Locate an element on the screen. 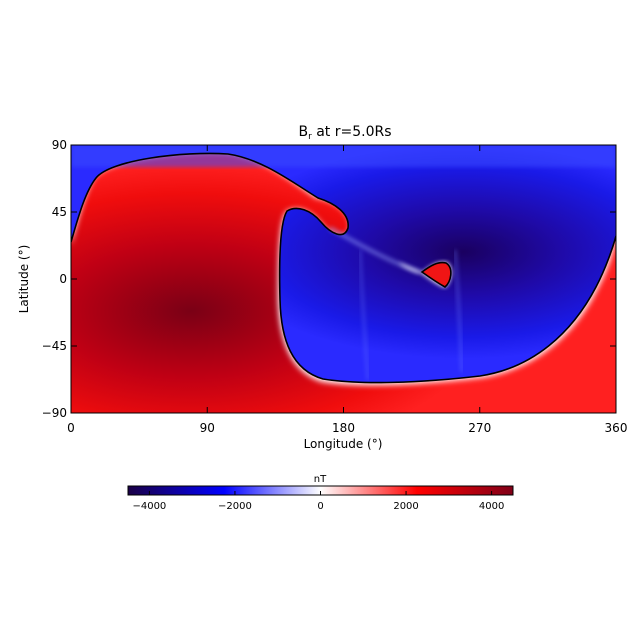 This screenshot has height=640, width=640. x-tick-label: 90 is located at coordinates (207, 428).